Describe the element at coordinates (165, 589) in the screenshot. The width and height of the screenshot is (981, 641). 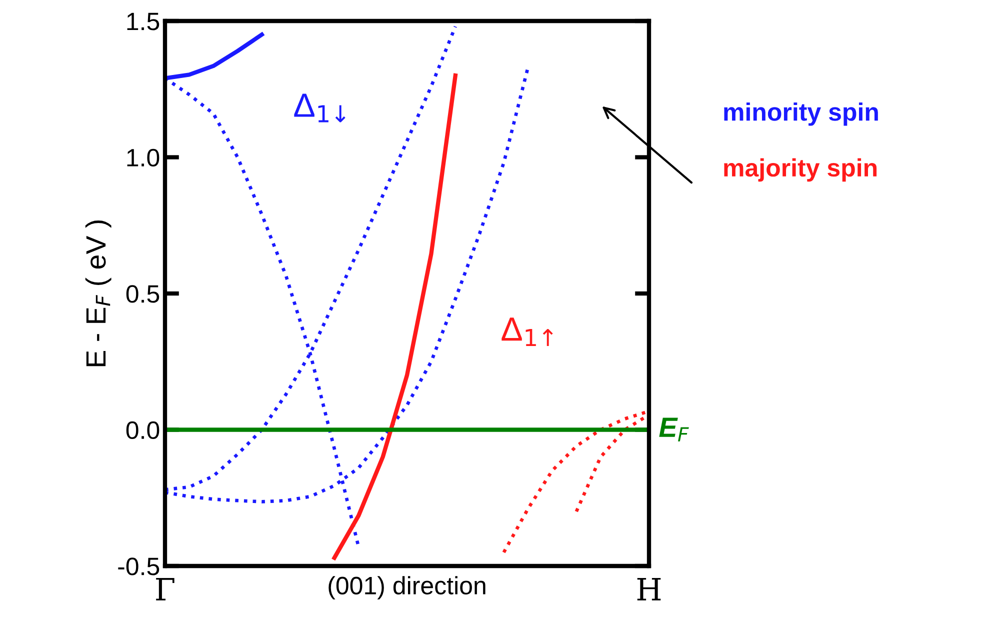
I see `x-tick-label: Γ` at that location.